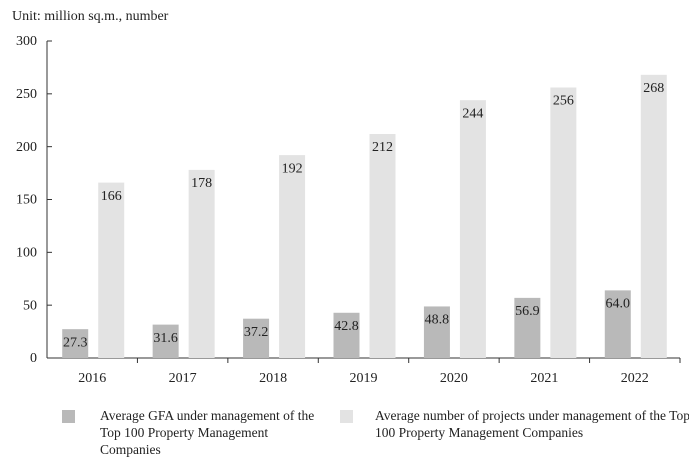 The height and width of the screenshot is (465, 689). I want to click on y-tick-label: 300, so click(26, 41).